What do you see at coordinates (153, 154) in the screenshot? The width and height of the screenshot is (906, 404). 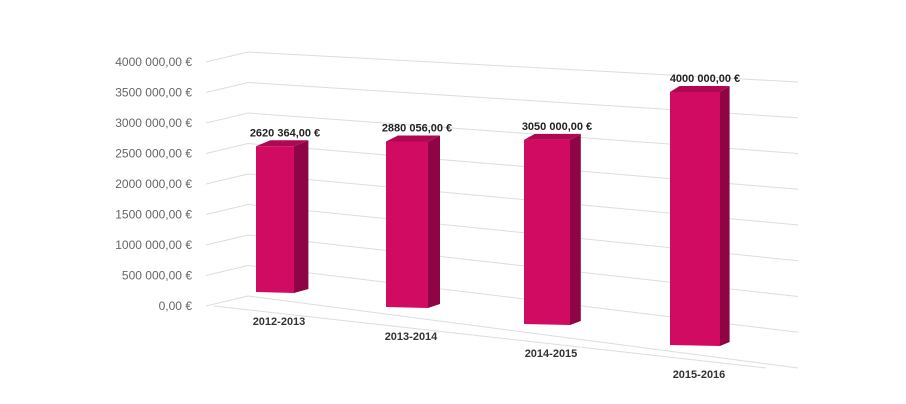 I see `y-tick-label: 2500 000,00 €` at bounding box center [153, 154].